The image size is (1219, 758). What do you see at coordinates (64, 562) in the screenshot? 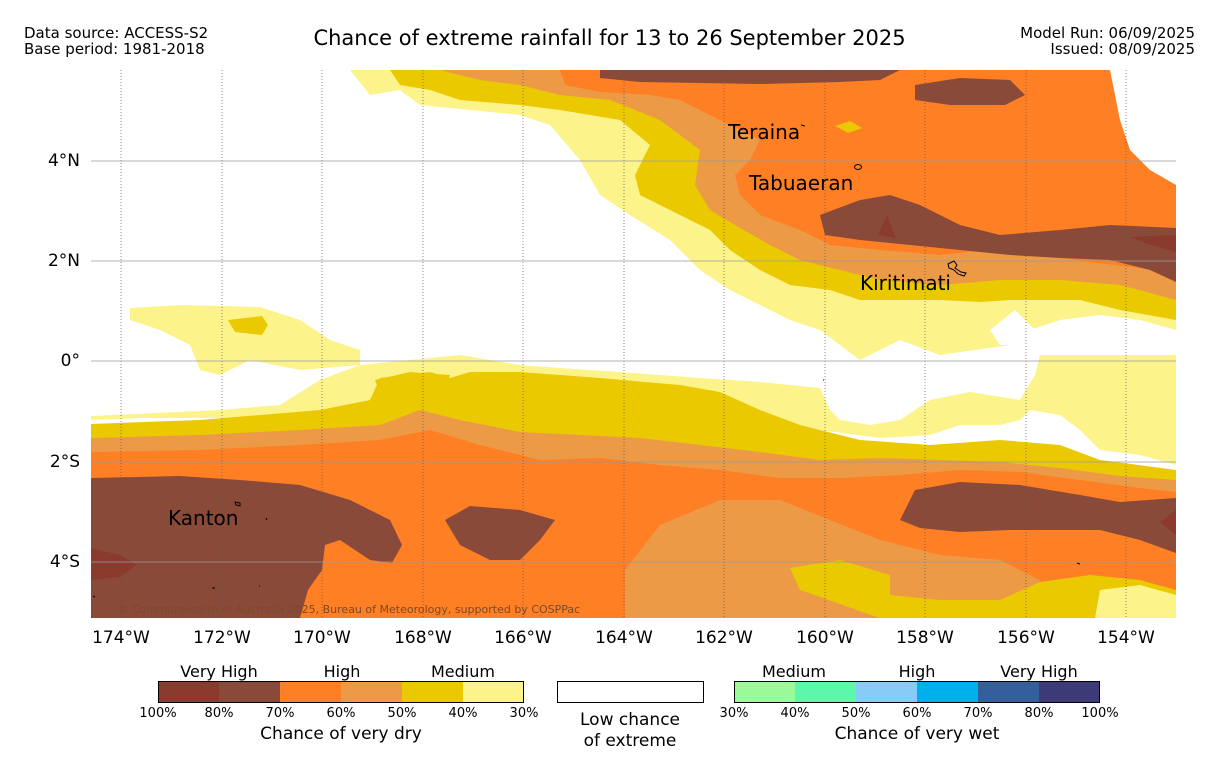
I see `lat-label-4s: 4°S` at bounding box center [64, 562].